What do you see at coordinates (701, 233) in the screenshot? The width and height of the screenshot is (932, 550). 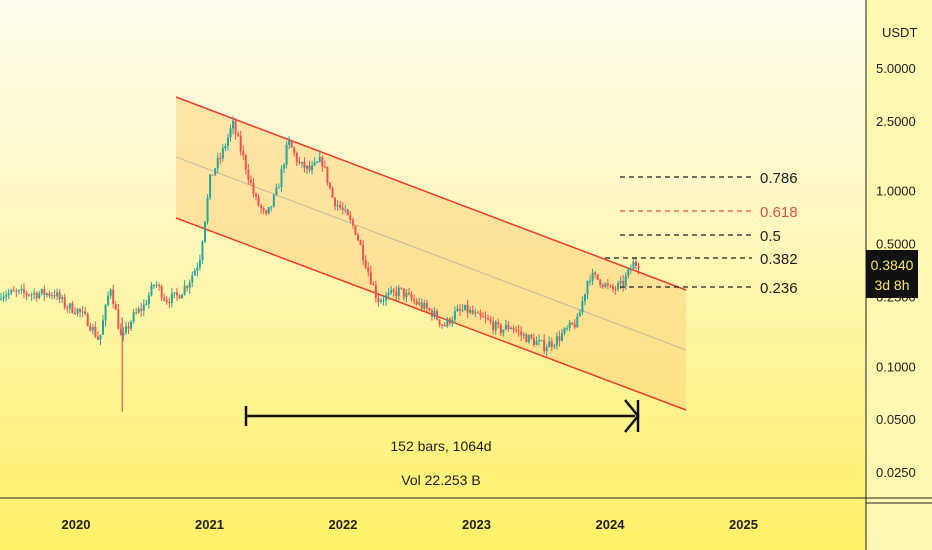 I see `fibonacci-retracement: 0.786 0.618 0.5 0.382 0.236` at bounding box center [701, 233].